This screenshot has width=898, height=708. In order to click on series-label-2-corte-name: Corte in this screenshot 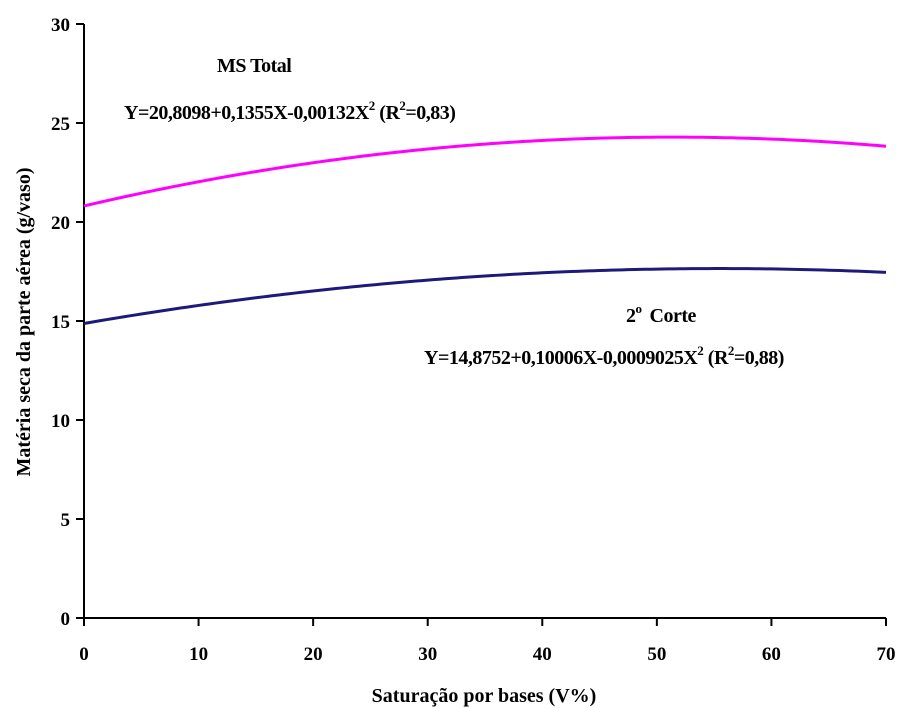, I will do `click(673, 316)`.